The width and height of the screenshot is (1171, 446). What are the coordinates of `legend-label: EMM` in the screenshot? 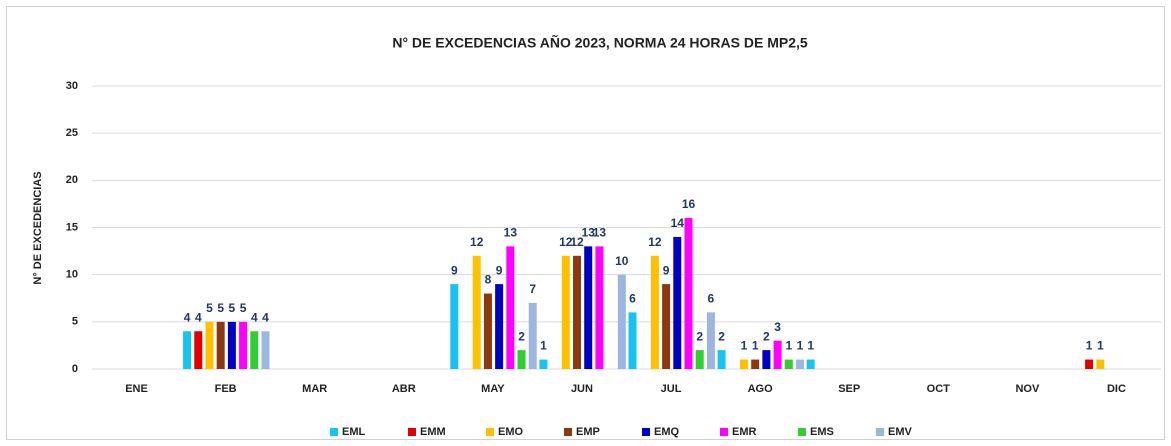 It's located at (433, 432).